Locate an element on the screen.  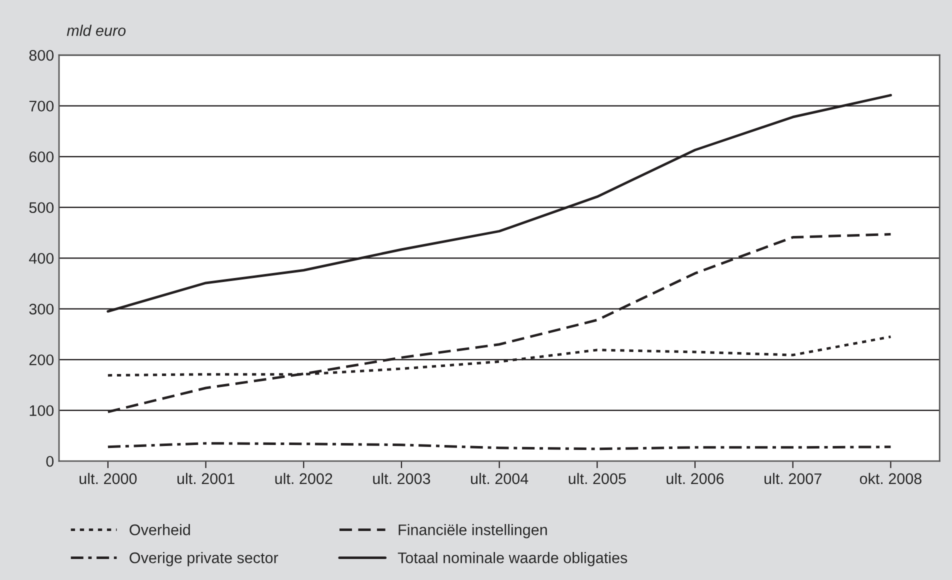
y-tick-label: 500 is located at coordinates (41, 208).